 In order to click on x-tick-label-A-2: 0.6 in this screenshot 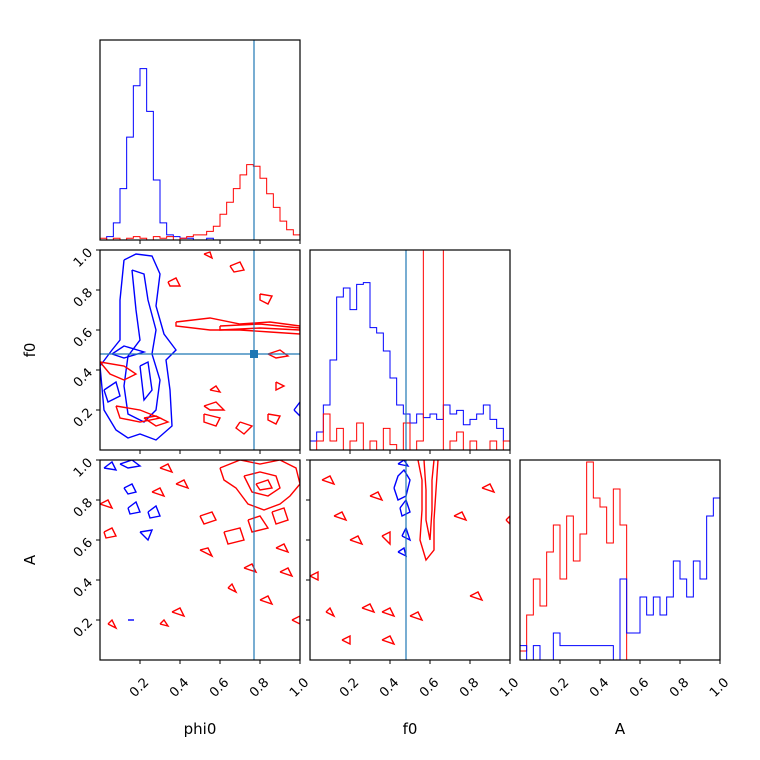, I will do `click(639, 687)`.